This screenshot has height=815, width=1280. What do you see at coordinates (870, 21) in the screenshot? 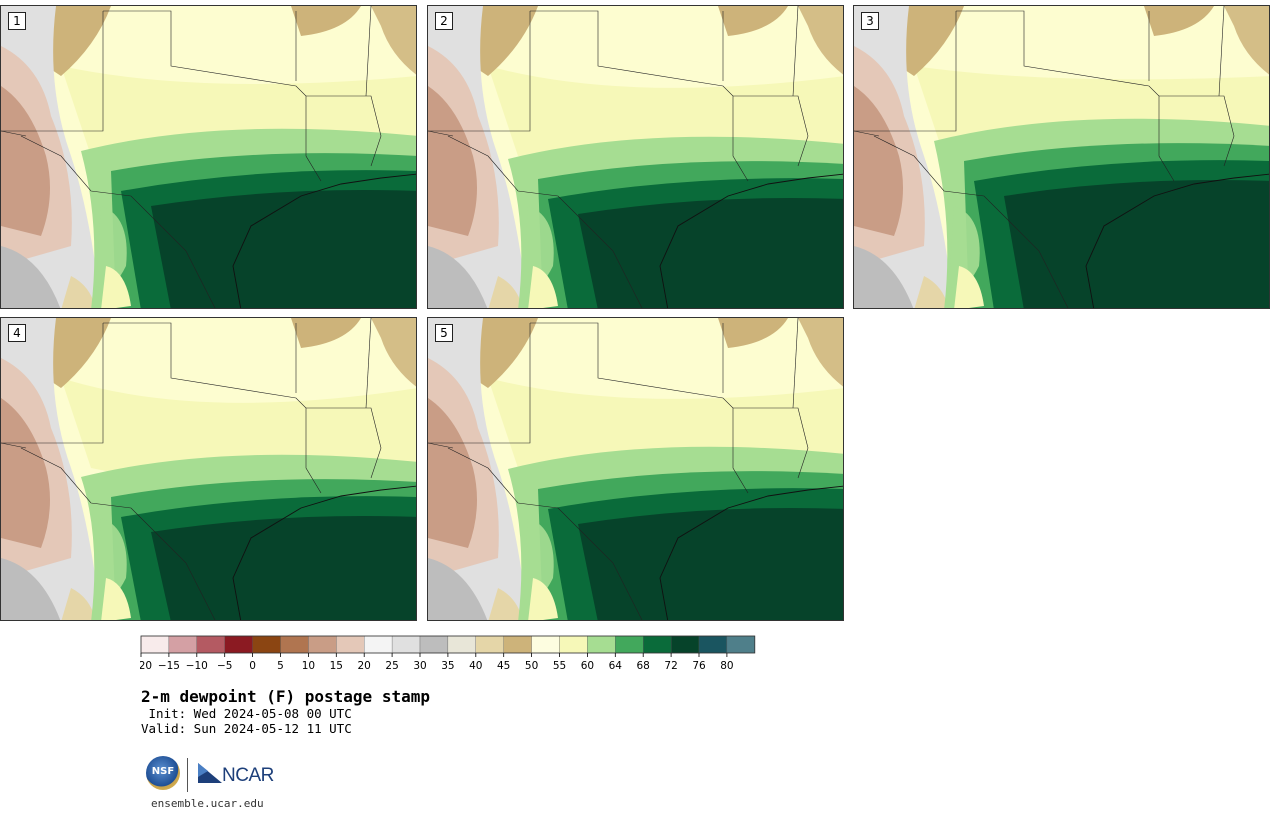
I see `panel-label: 3` at bounding box center [870, 21].